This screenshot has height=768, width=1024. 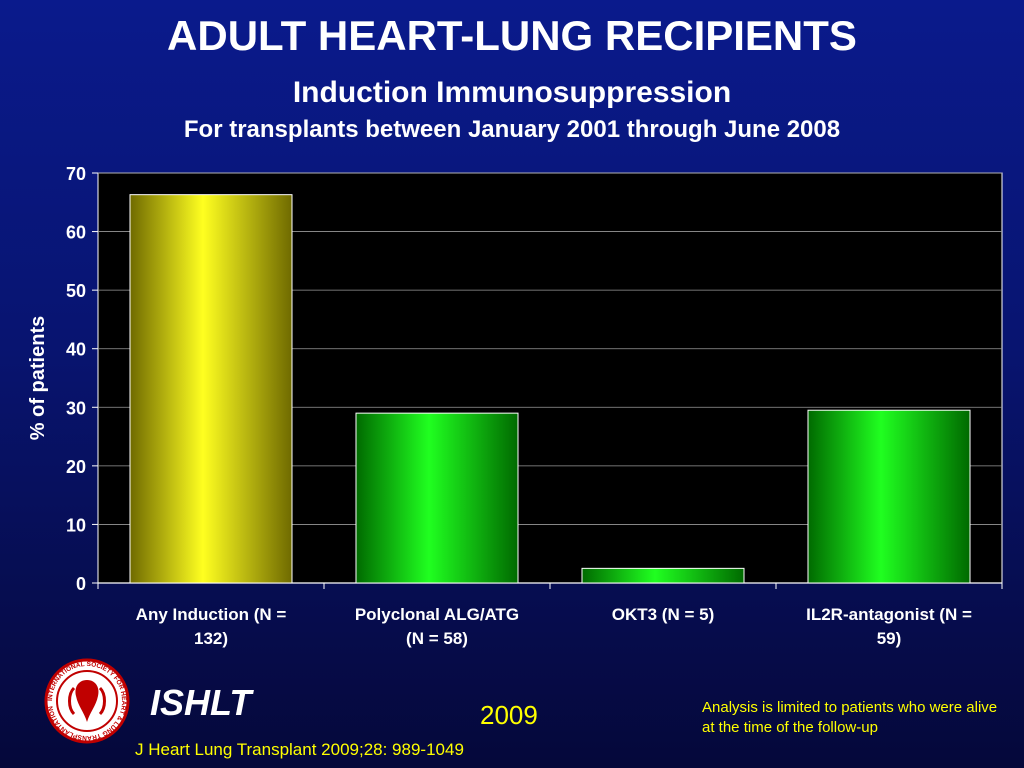 What do you see at coordinates (76, 525) in the screenshot?
I see `y-tick-label: 10` at bounding box center [76, 525].